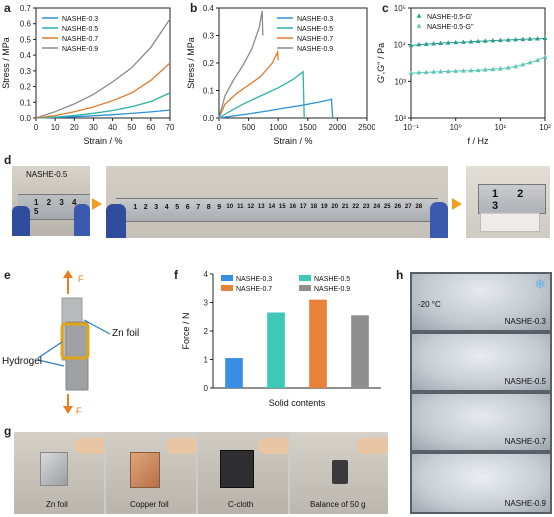 The image size is (554, 517). I want to click on y-axis-label: G',G'' / Pa, so click(381, 63).